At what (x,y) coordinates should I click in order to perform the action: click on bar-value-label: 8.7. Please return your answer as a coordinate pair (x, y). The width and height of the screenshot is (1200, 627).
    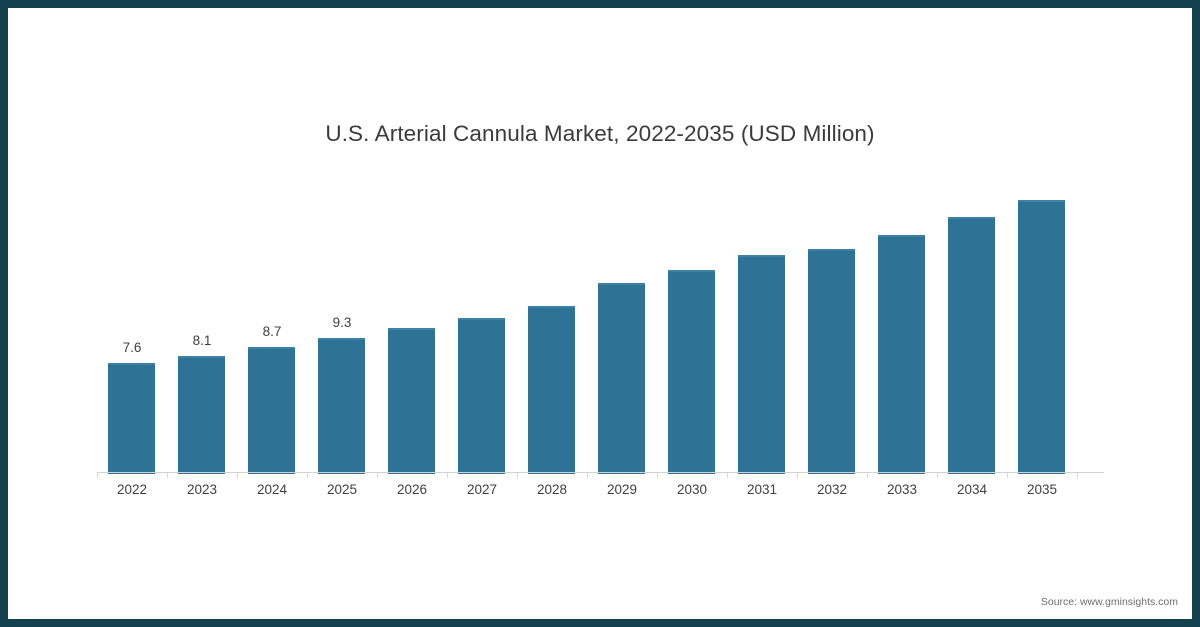
    Looking at the image, I should click on (272, 332).